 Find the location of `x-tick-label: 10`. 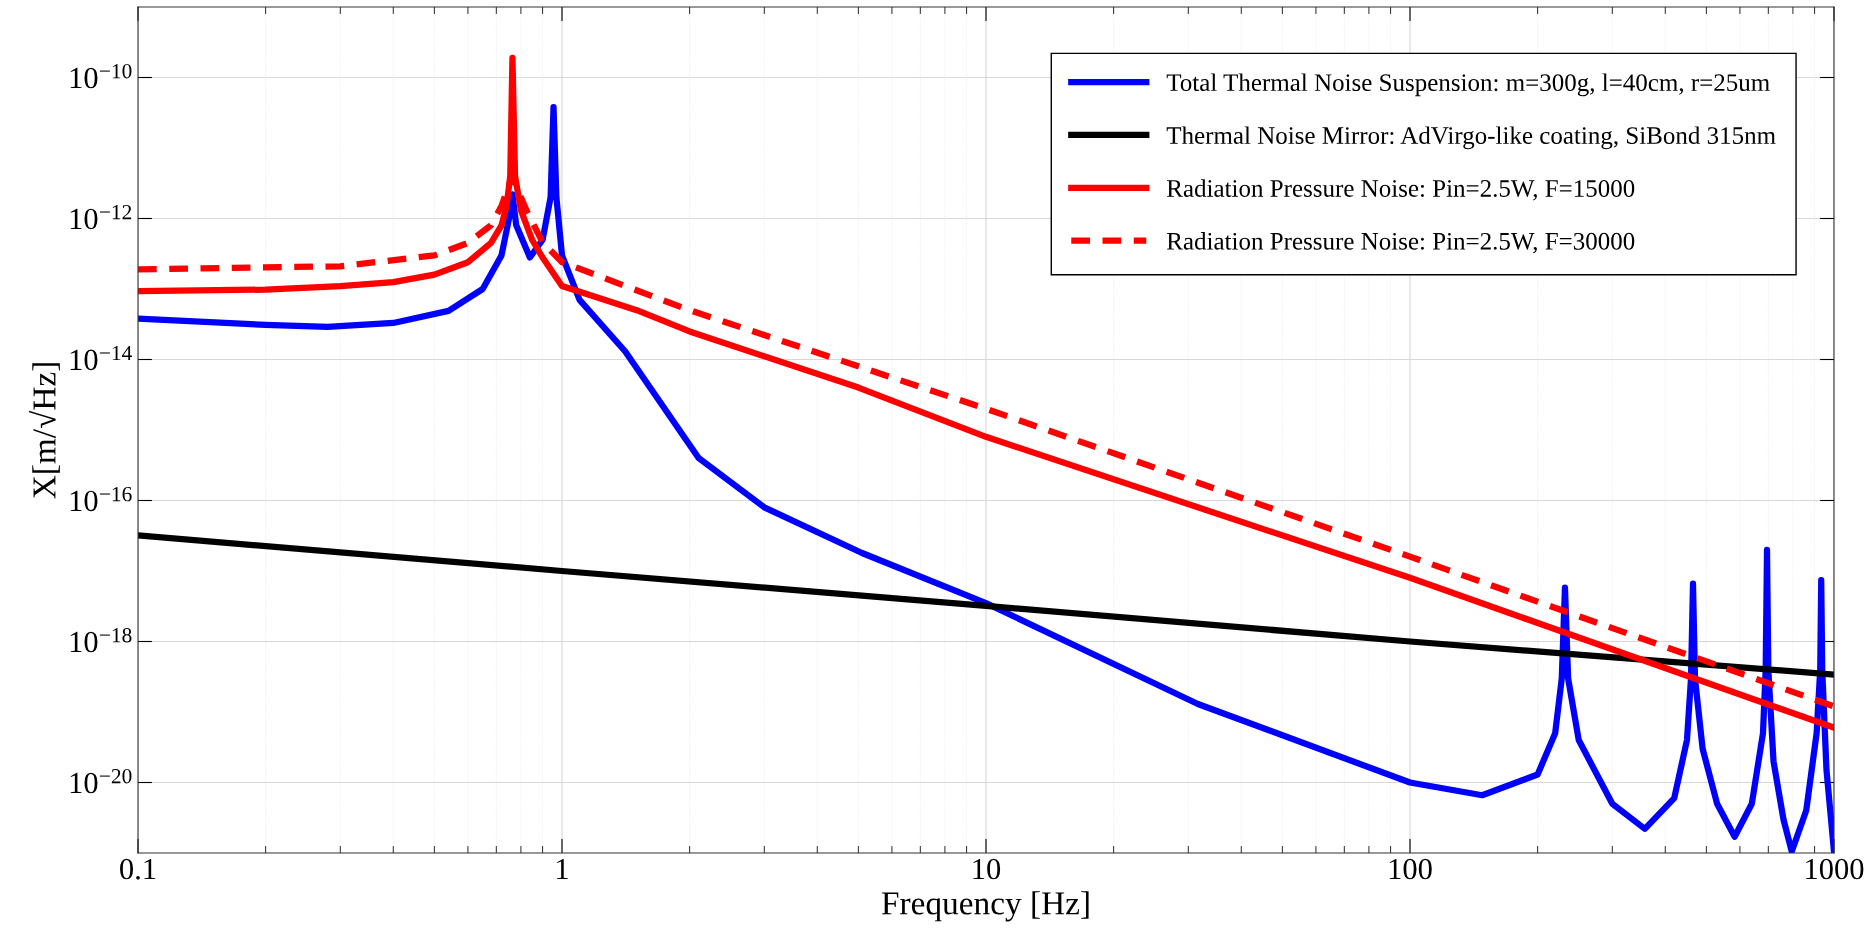

x-tick-label: 10 is located at coordinates (987, 869).